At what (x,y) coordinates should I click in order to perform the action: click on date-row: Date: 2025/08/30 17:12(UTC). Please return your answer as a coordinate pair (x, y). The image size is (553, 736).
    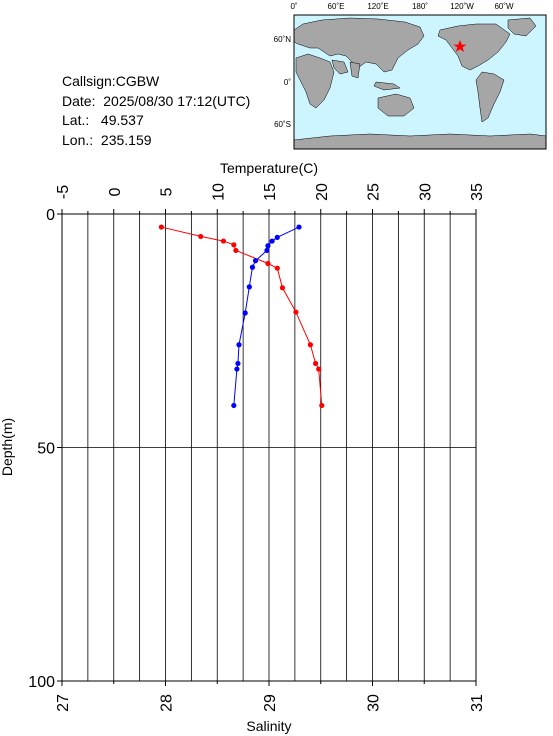
    Looking at the image, I should click on (156, 102).